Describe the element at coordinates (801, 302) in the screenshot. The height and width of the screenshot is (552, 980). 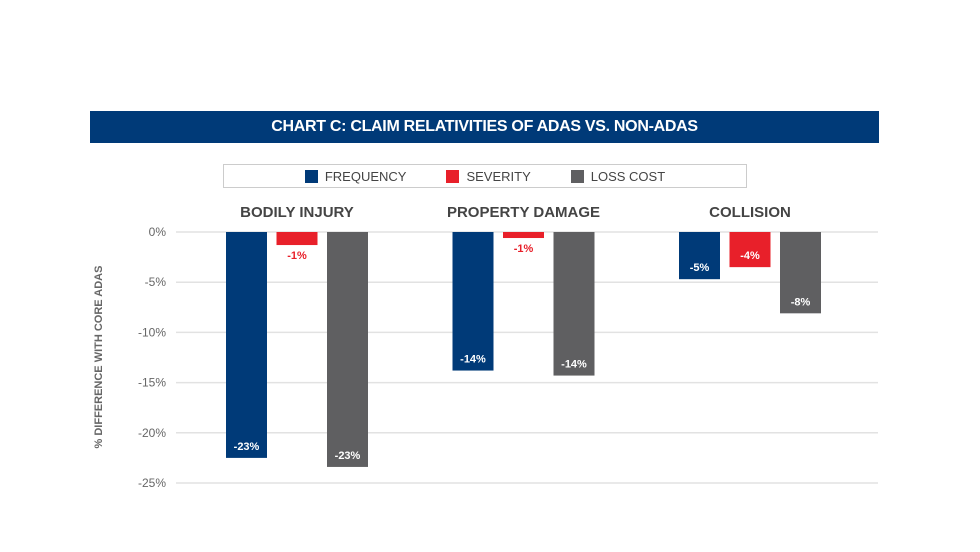
I see `data-label: -8%` at that location.